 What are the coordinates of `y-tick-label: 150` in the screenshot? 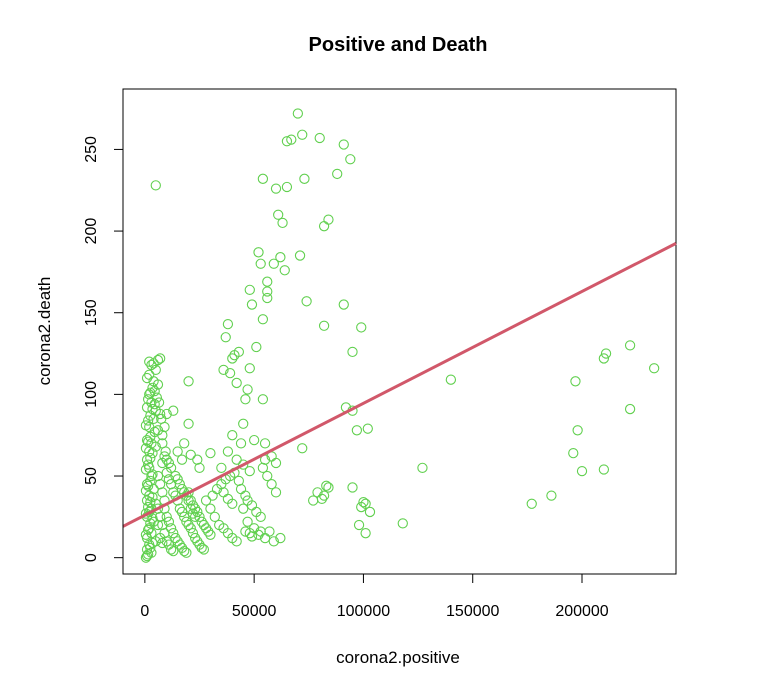 It's located at (91, 312).